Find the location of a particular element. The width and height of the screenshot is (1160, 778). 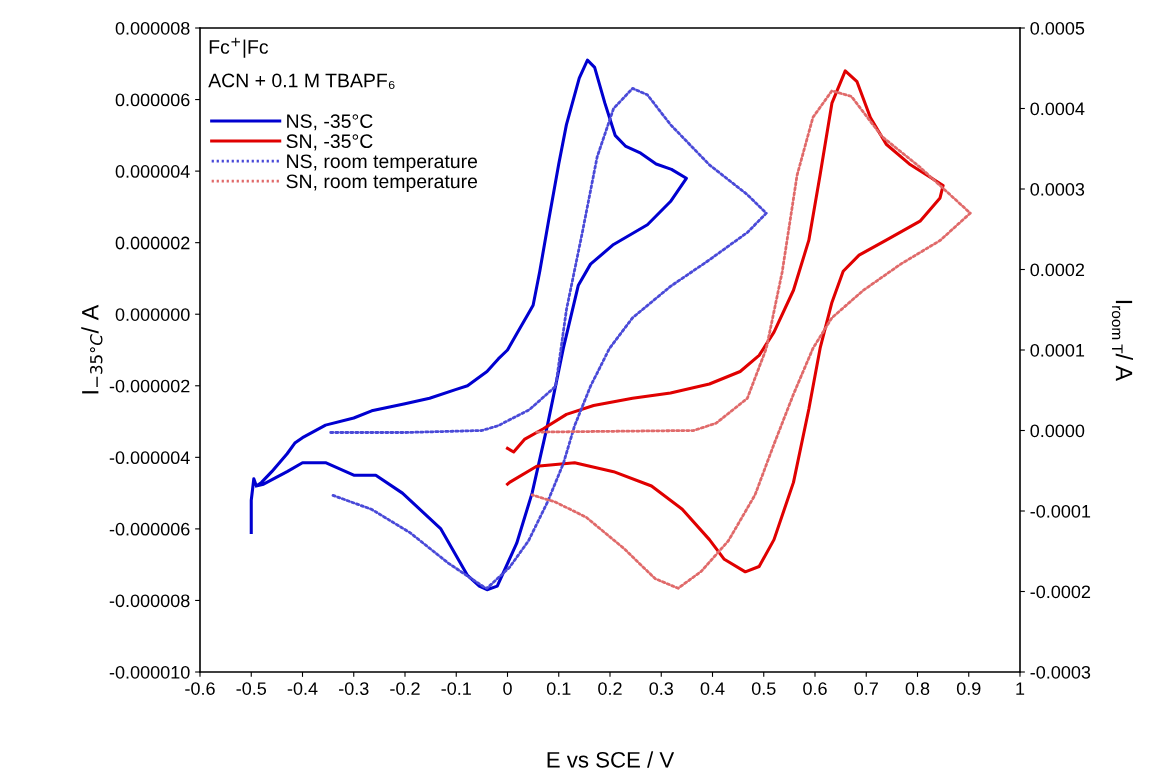

x-tick-label: 0.4 is located at coordinates (712, 688).